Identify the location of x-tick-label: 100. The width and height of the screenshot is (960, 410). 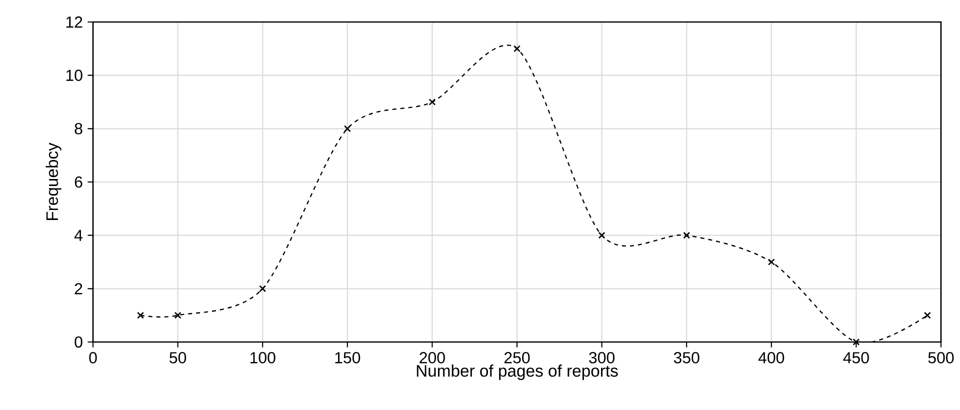
(263, 358).